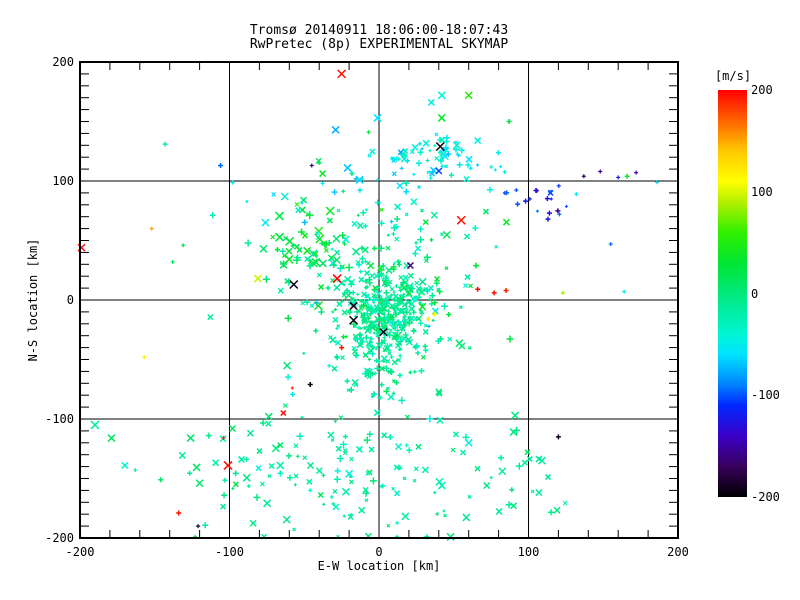  What do you see at coordinates (59, 419) in the screenshot?
I see `y-tick-label: -100` at bounding box center [59, 419].